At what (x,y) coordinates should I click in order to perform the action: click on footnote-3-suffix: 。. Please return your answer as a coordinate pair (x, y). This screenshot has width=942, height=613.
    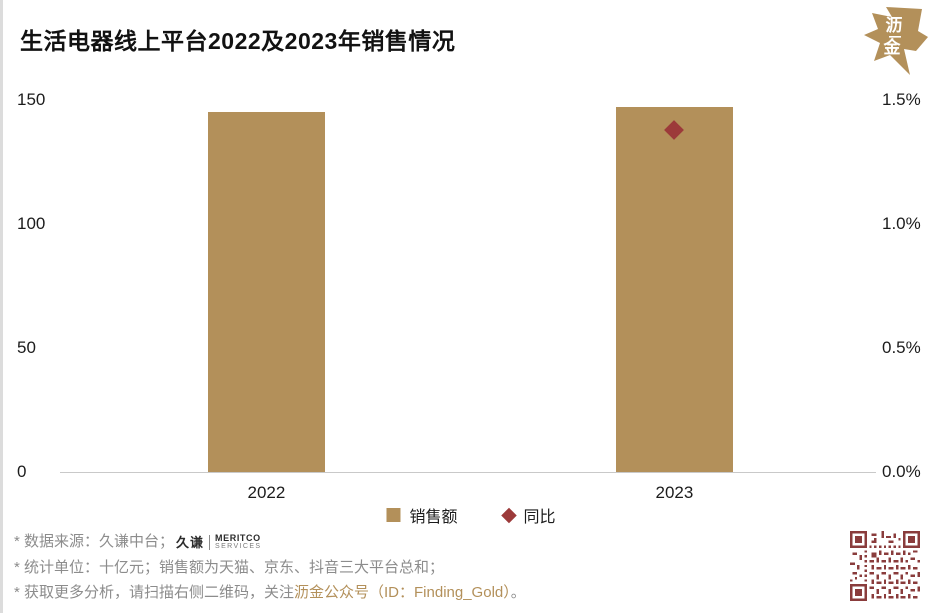
    Looking at the image, I should click on (518, 592).